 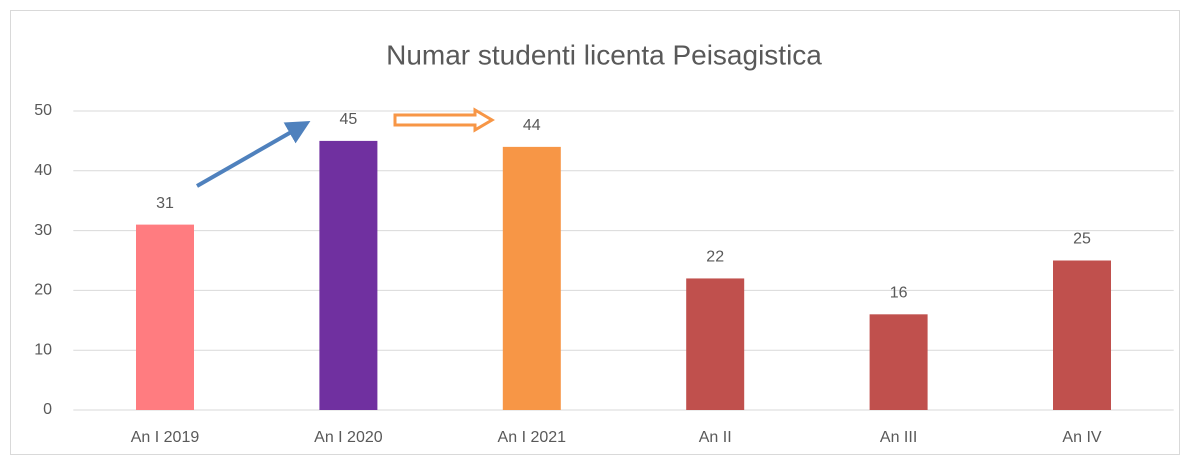 I want to click on data-label: 31, so click(x=165, y=203).